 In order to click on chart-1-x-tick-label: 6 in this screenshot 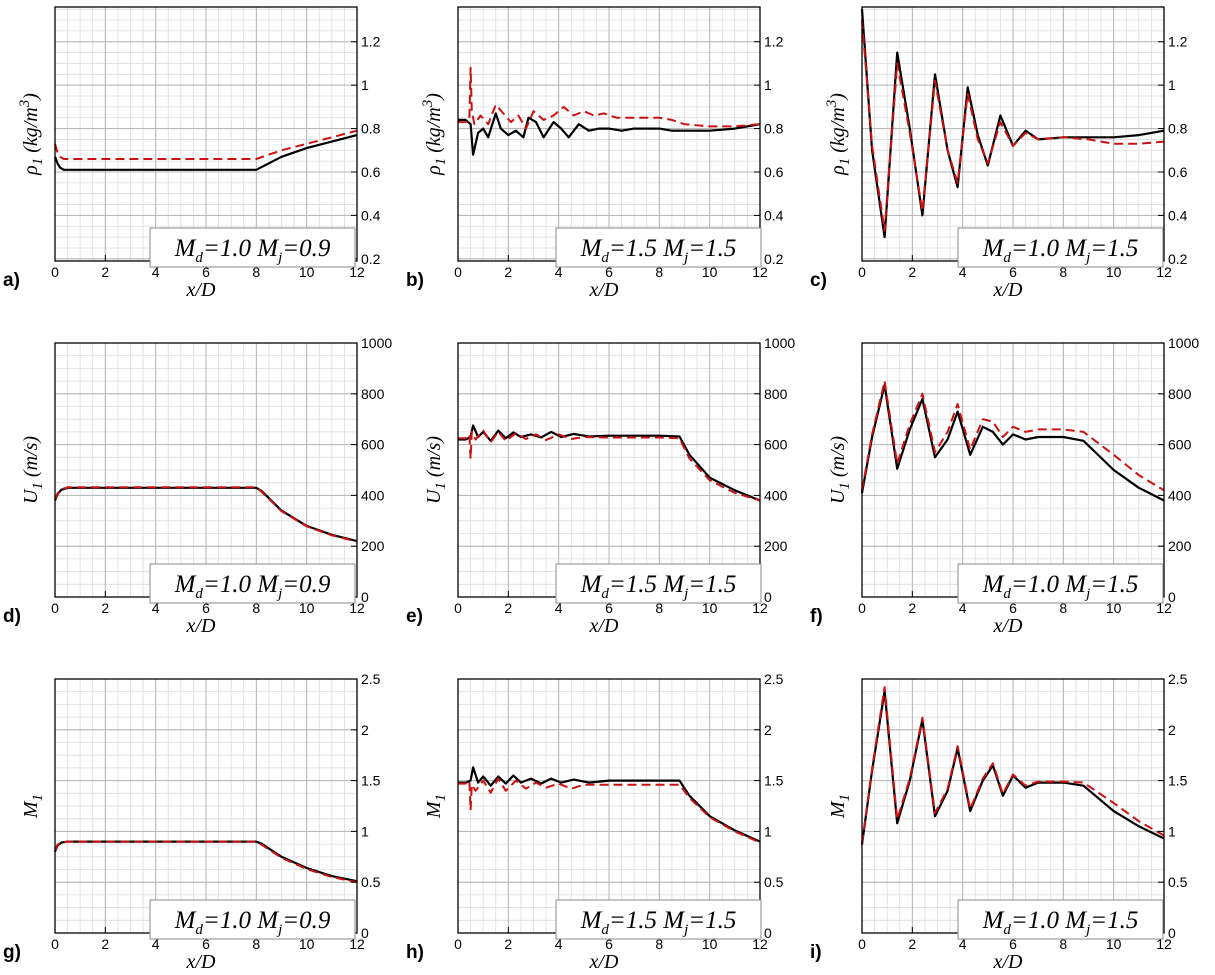, I will do `click(206, 272)`.